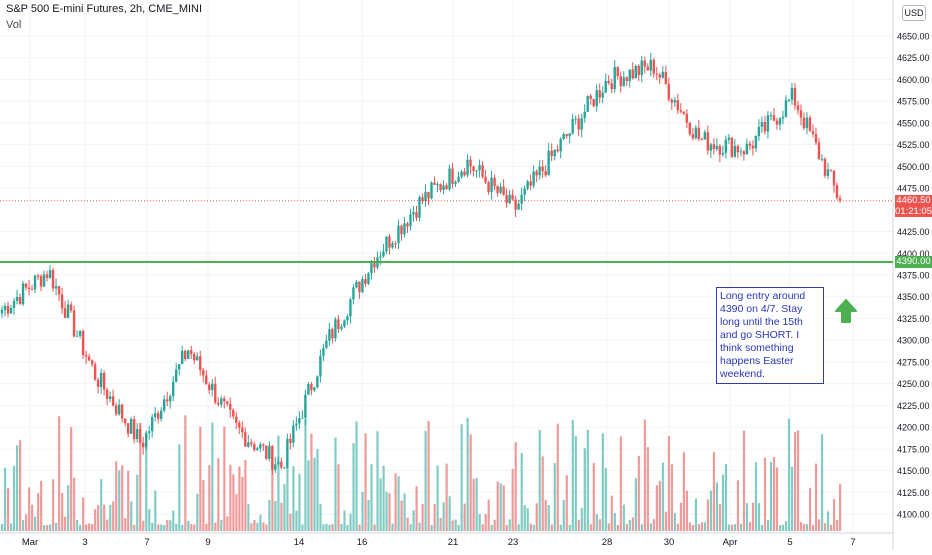 The image size is (932, 555). What do you see at coordinates (914, 13) in the screenshot?
I see `currency-badge: USD` at bounding box center [914, 13].